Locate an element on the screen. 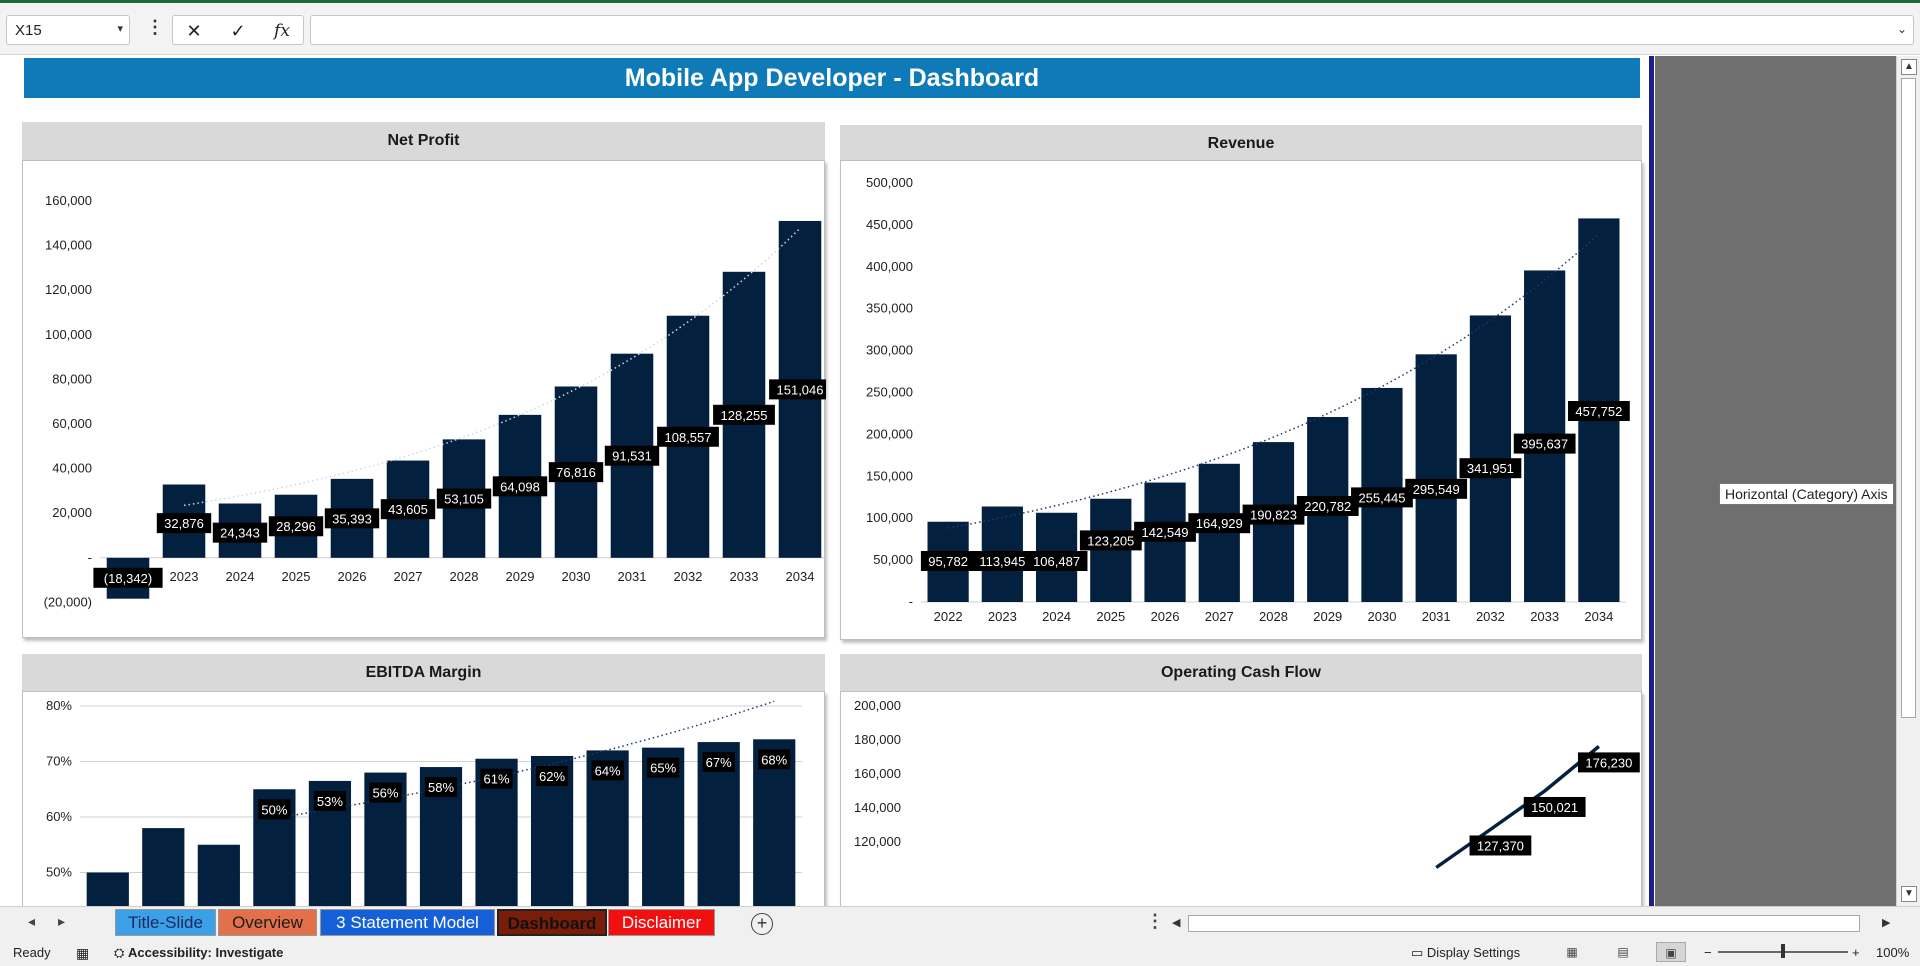 The image size is (1920, 966). data-label: 164,929 is located at coordinates (1219, 523).